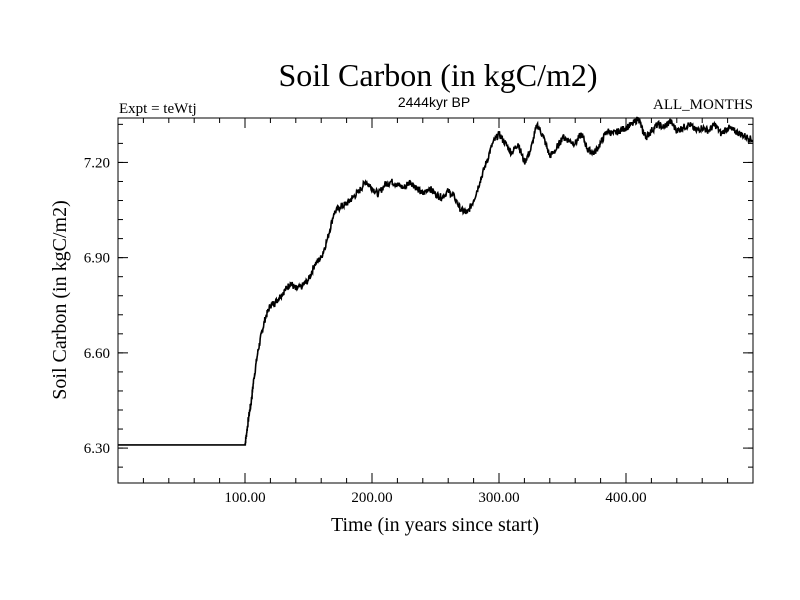 This screenshot has height=600, width=800. I want to click on chart-title: Soil Carbon (in kgC/m2), so click(437, 75).